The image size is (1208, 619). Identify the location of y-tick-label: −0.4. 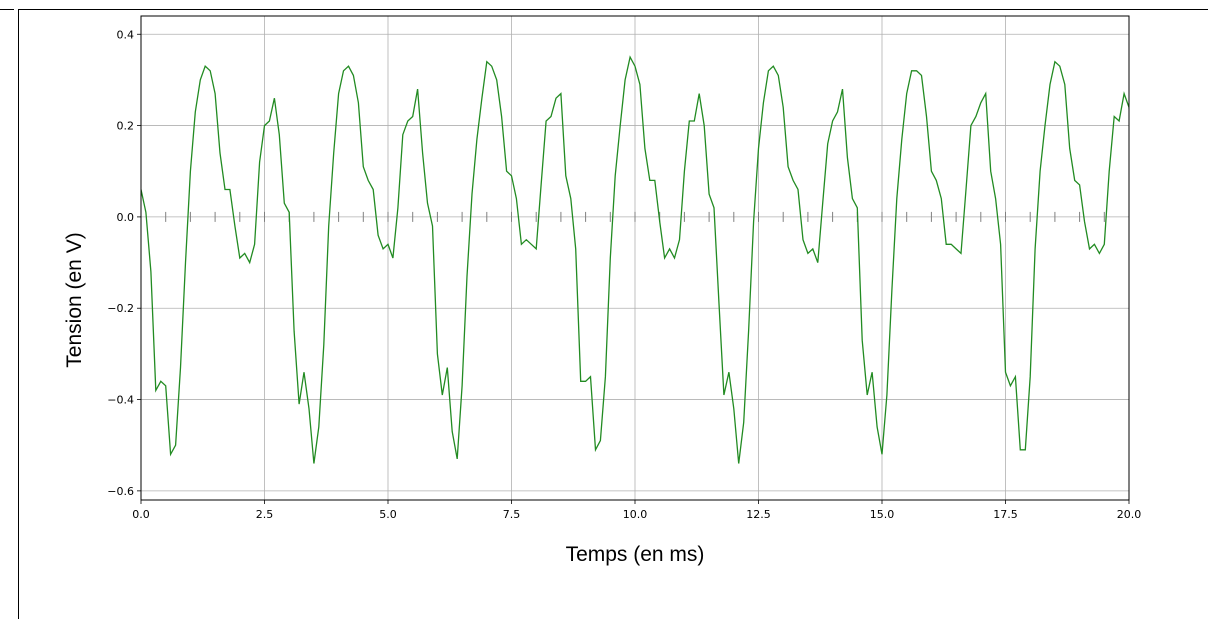
(120, 400).